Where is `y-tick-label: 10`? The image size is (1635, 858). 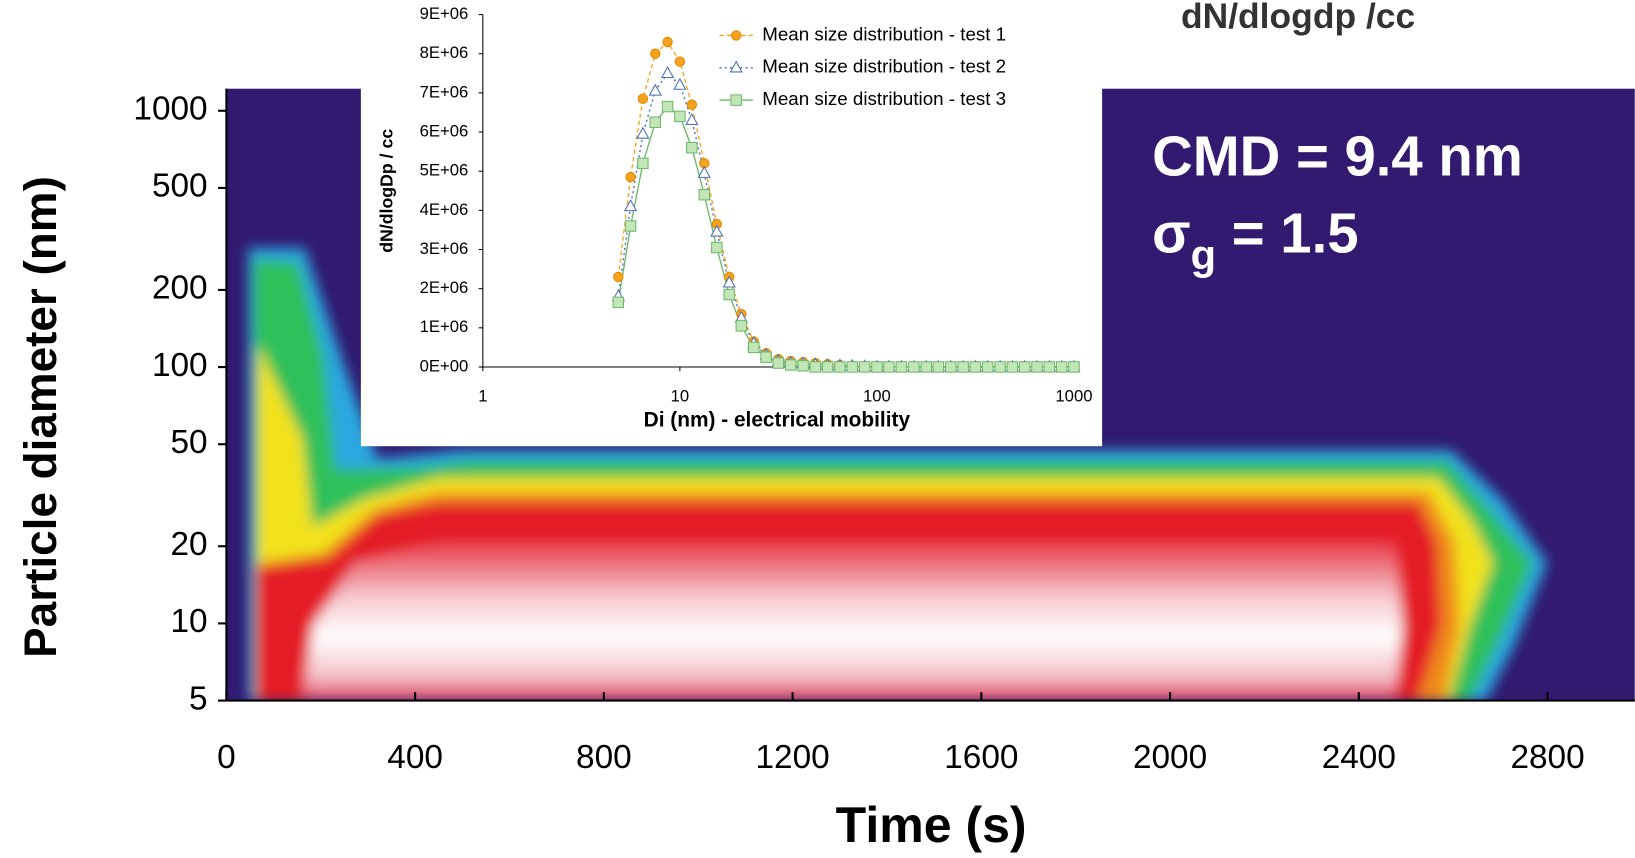 y-tick-label: 10 is located at coordinates (189, 621).